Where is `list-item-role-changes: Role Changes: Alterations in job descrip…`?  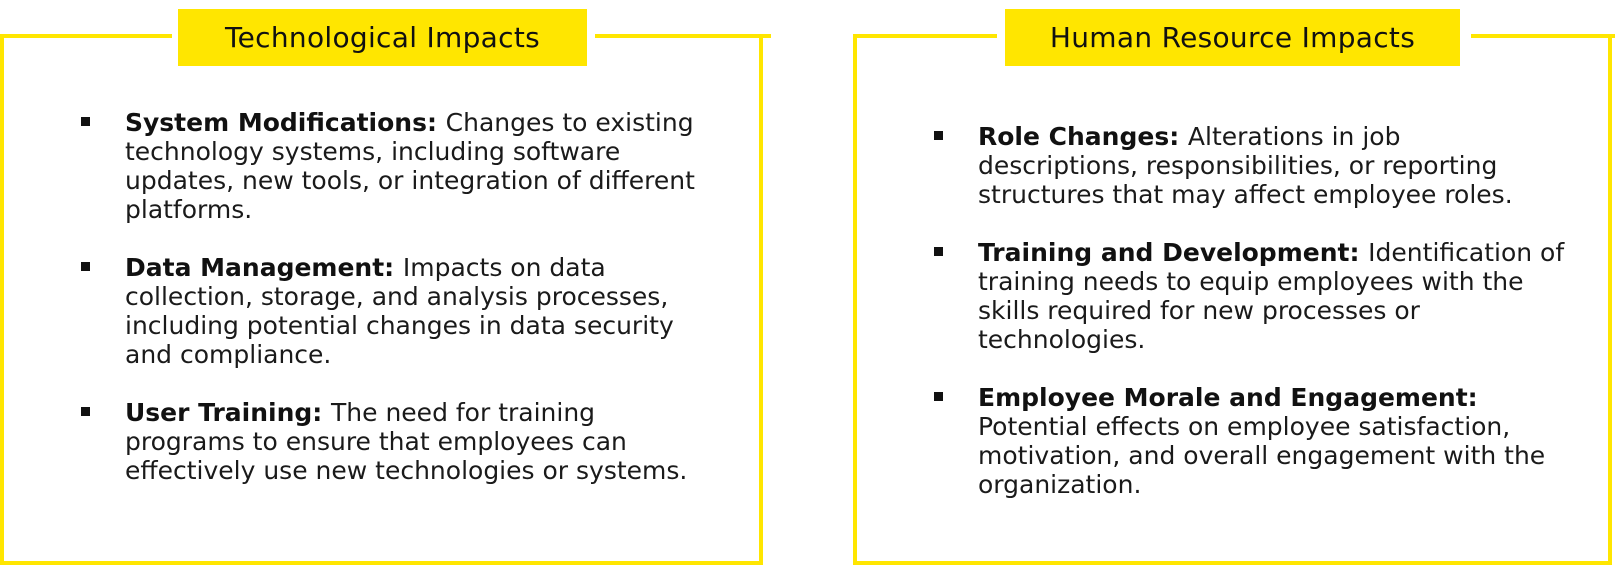 list-item-role-changes: Role Changes: Alterations in job descrip… is located at coordinates (1248, 165).